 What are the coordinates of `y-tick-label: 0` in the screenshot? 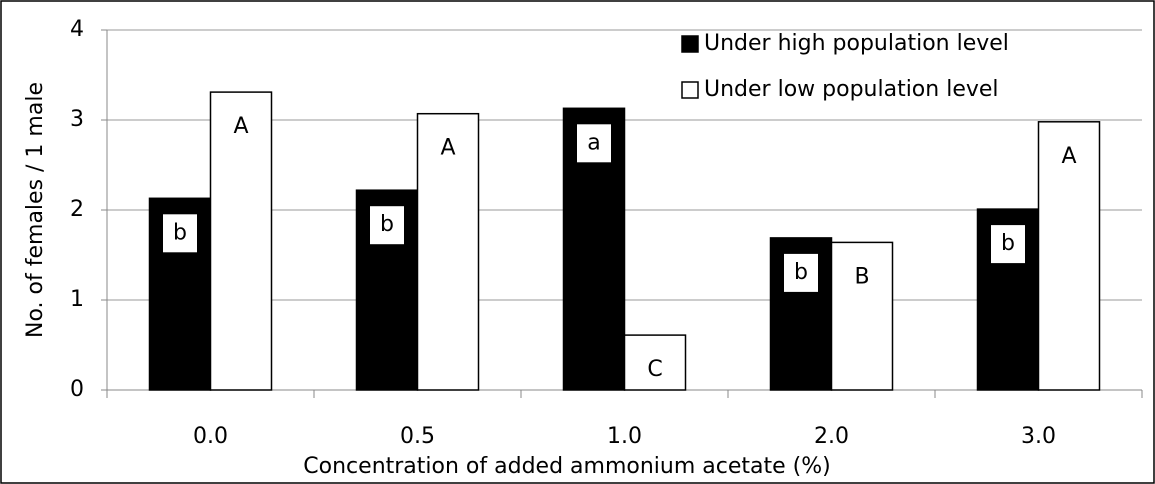 It's located at (77, 389).